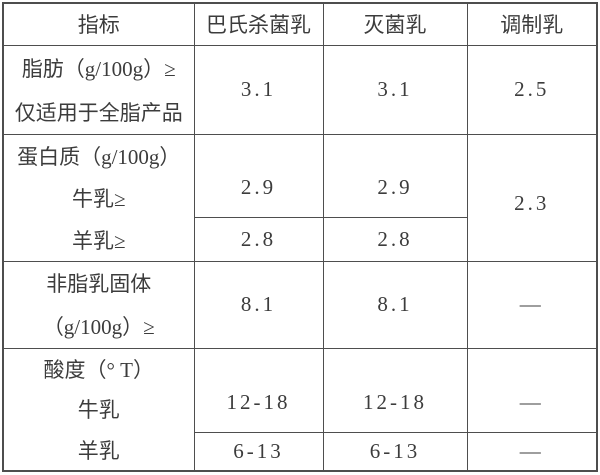 Image resolution: width=600 pixels, height=475 pixels. What do you see at coordinates (532, 197) in the screenshot?
I see `protein-modified-value: 2.3` at bounding box center [532, 197].